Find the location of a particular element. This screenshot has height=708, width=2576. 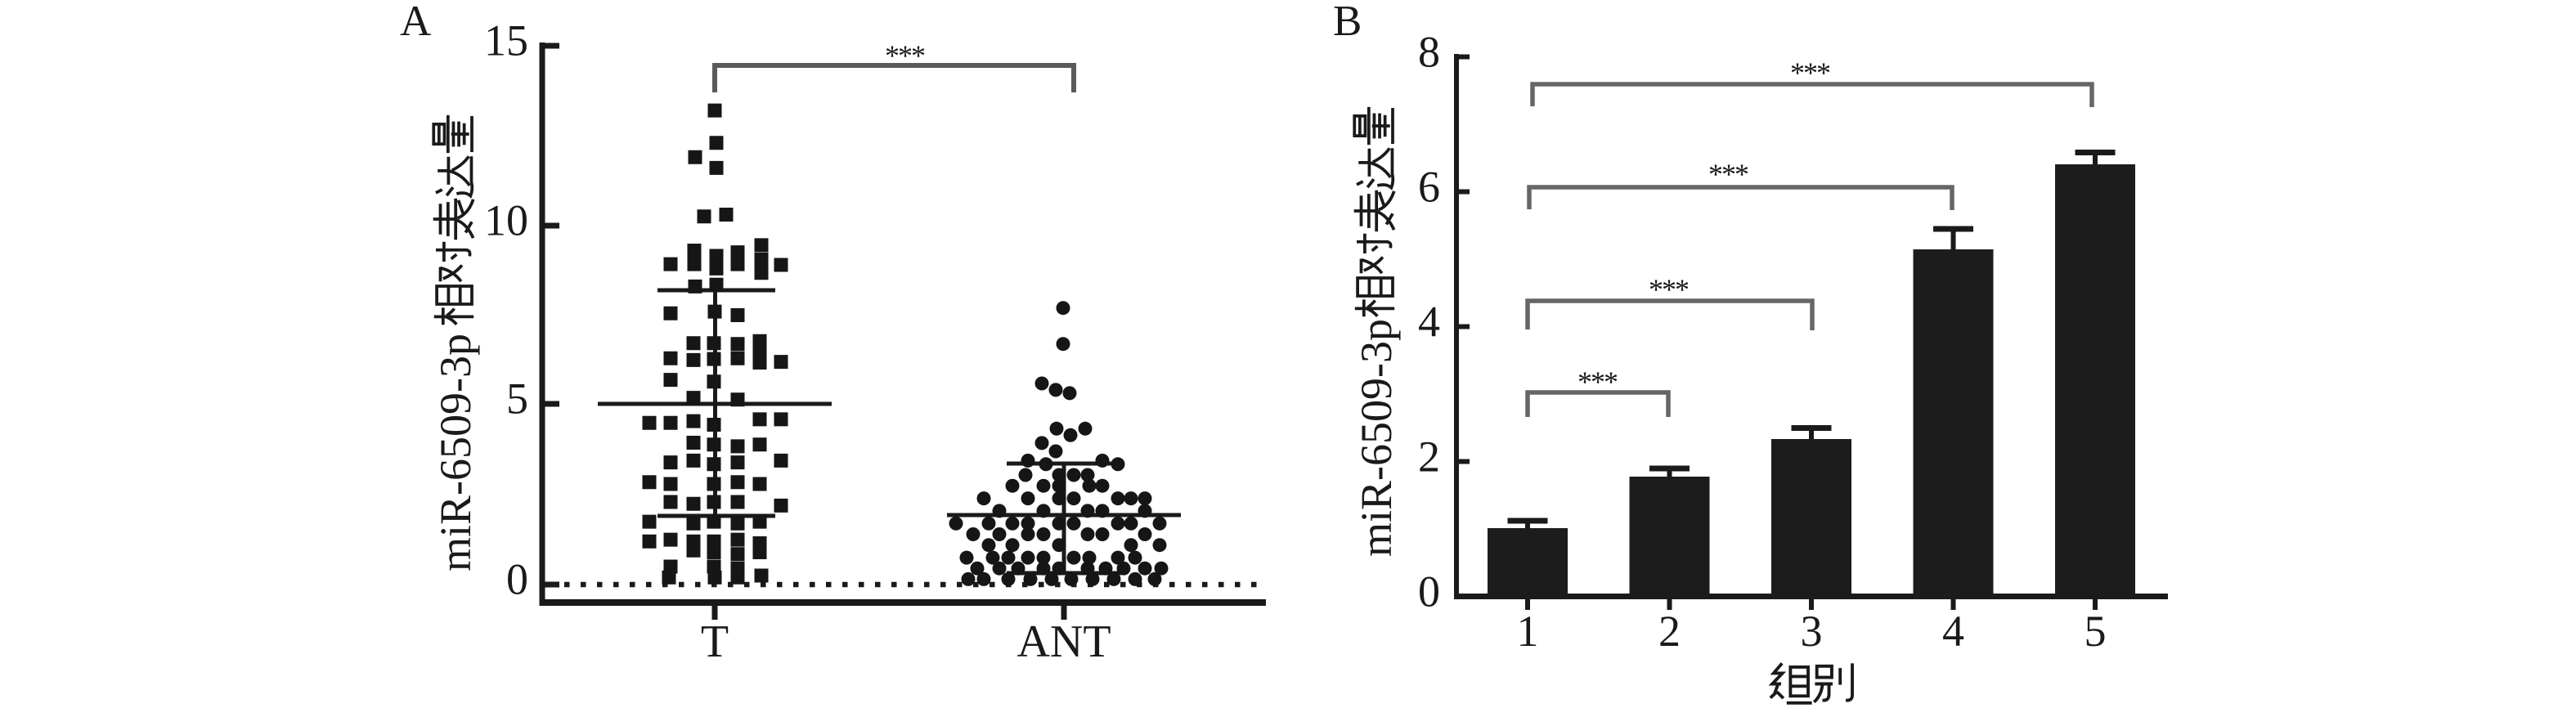

svg-text: 8 is located at coordinates (1429, 52).